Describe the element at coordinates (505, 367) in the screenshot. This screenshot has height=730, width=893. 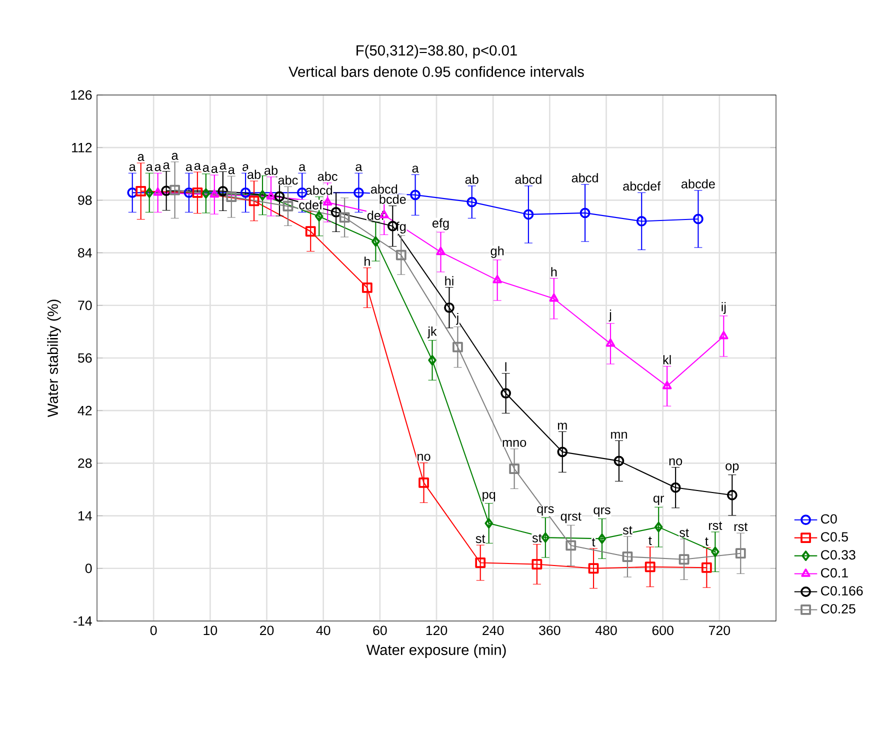
I see `data-label: l` at that location.